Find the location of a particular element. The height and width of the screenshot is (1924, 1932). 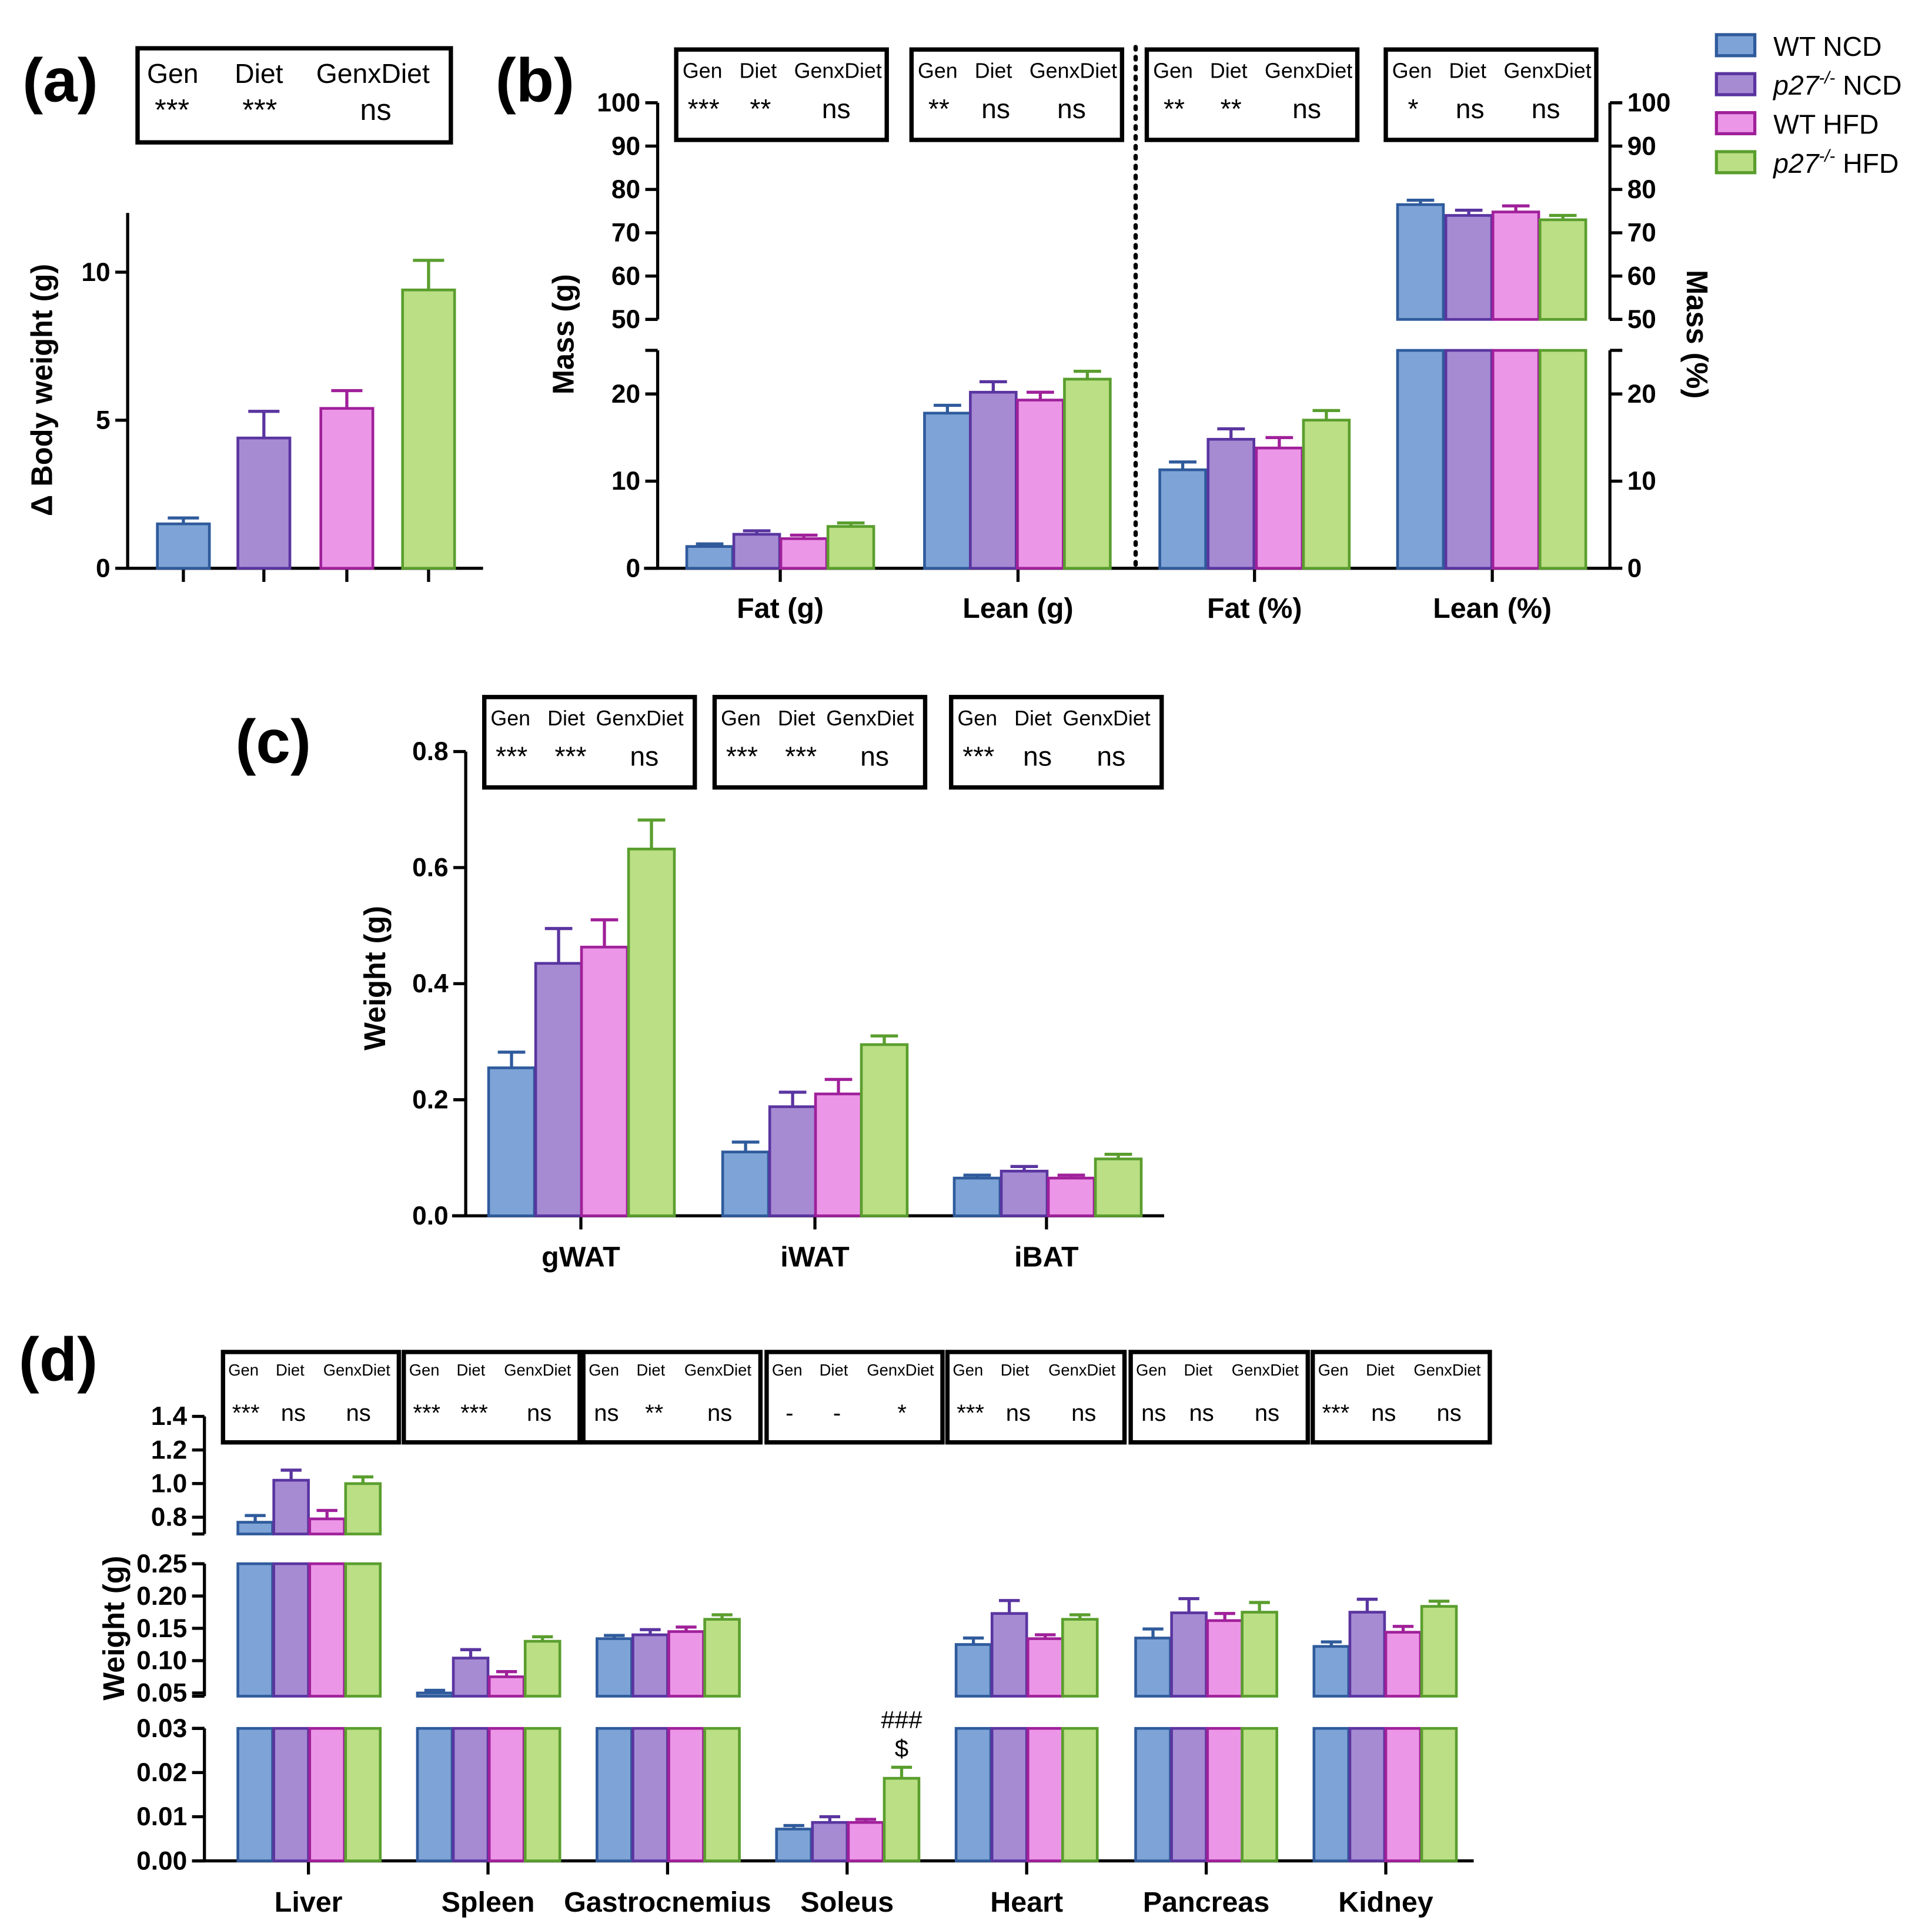

significance-annotation: ### is located at coordinates (901, 1720).